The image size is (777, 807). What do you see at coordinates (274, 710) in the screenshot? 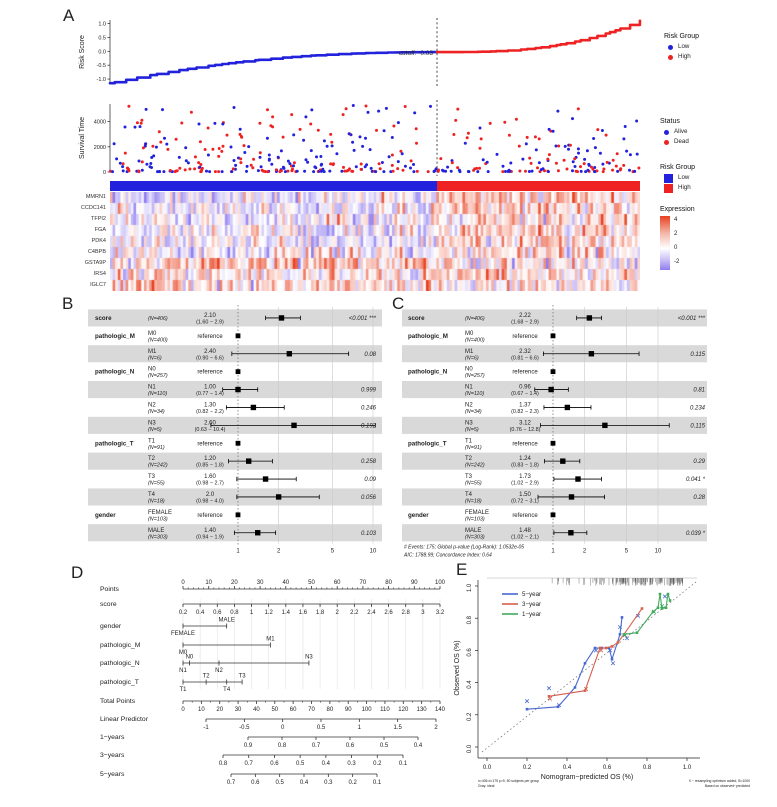
I see `svg-text: 50` at bounding box center [274, 710].